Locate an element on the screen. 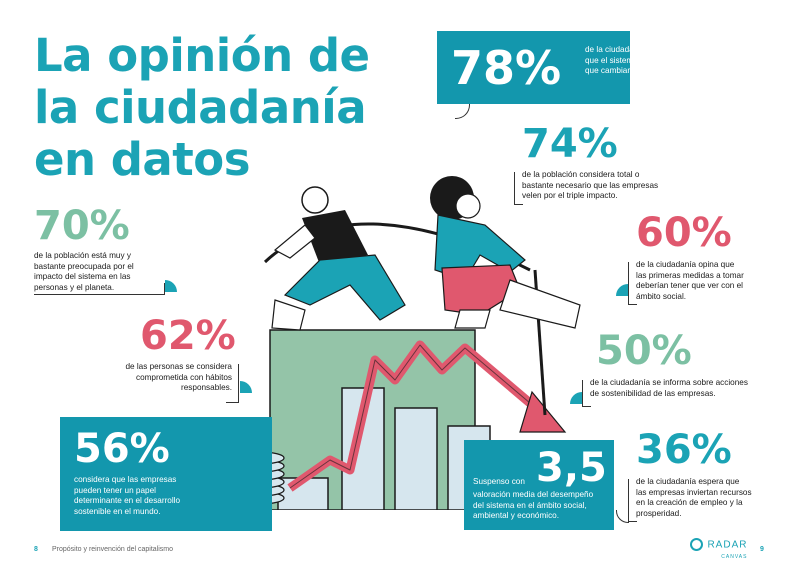 This screenshot has height=565, width=799. stat-70-bracket is located at coordinates (99, 289).